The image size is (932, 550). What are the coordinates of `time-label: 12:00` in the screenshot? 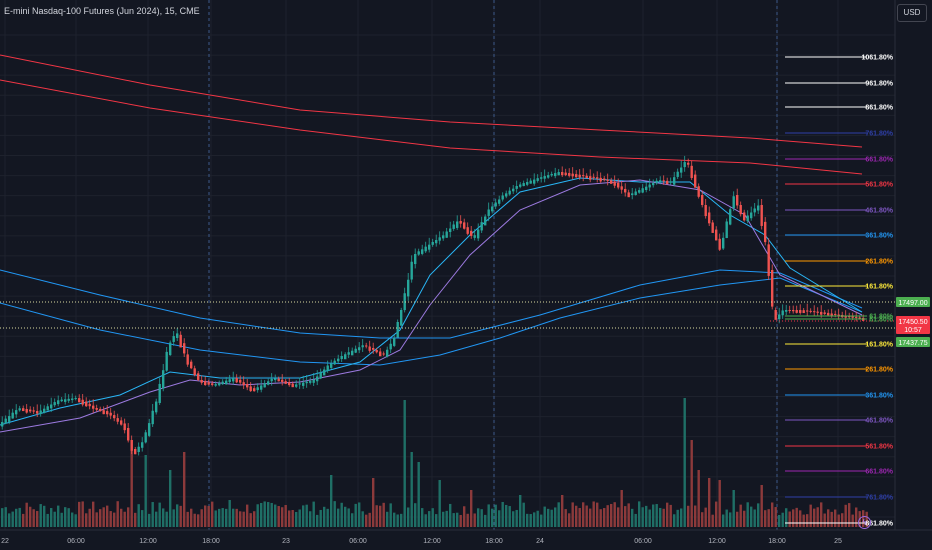 It's located at (717, 541).